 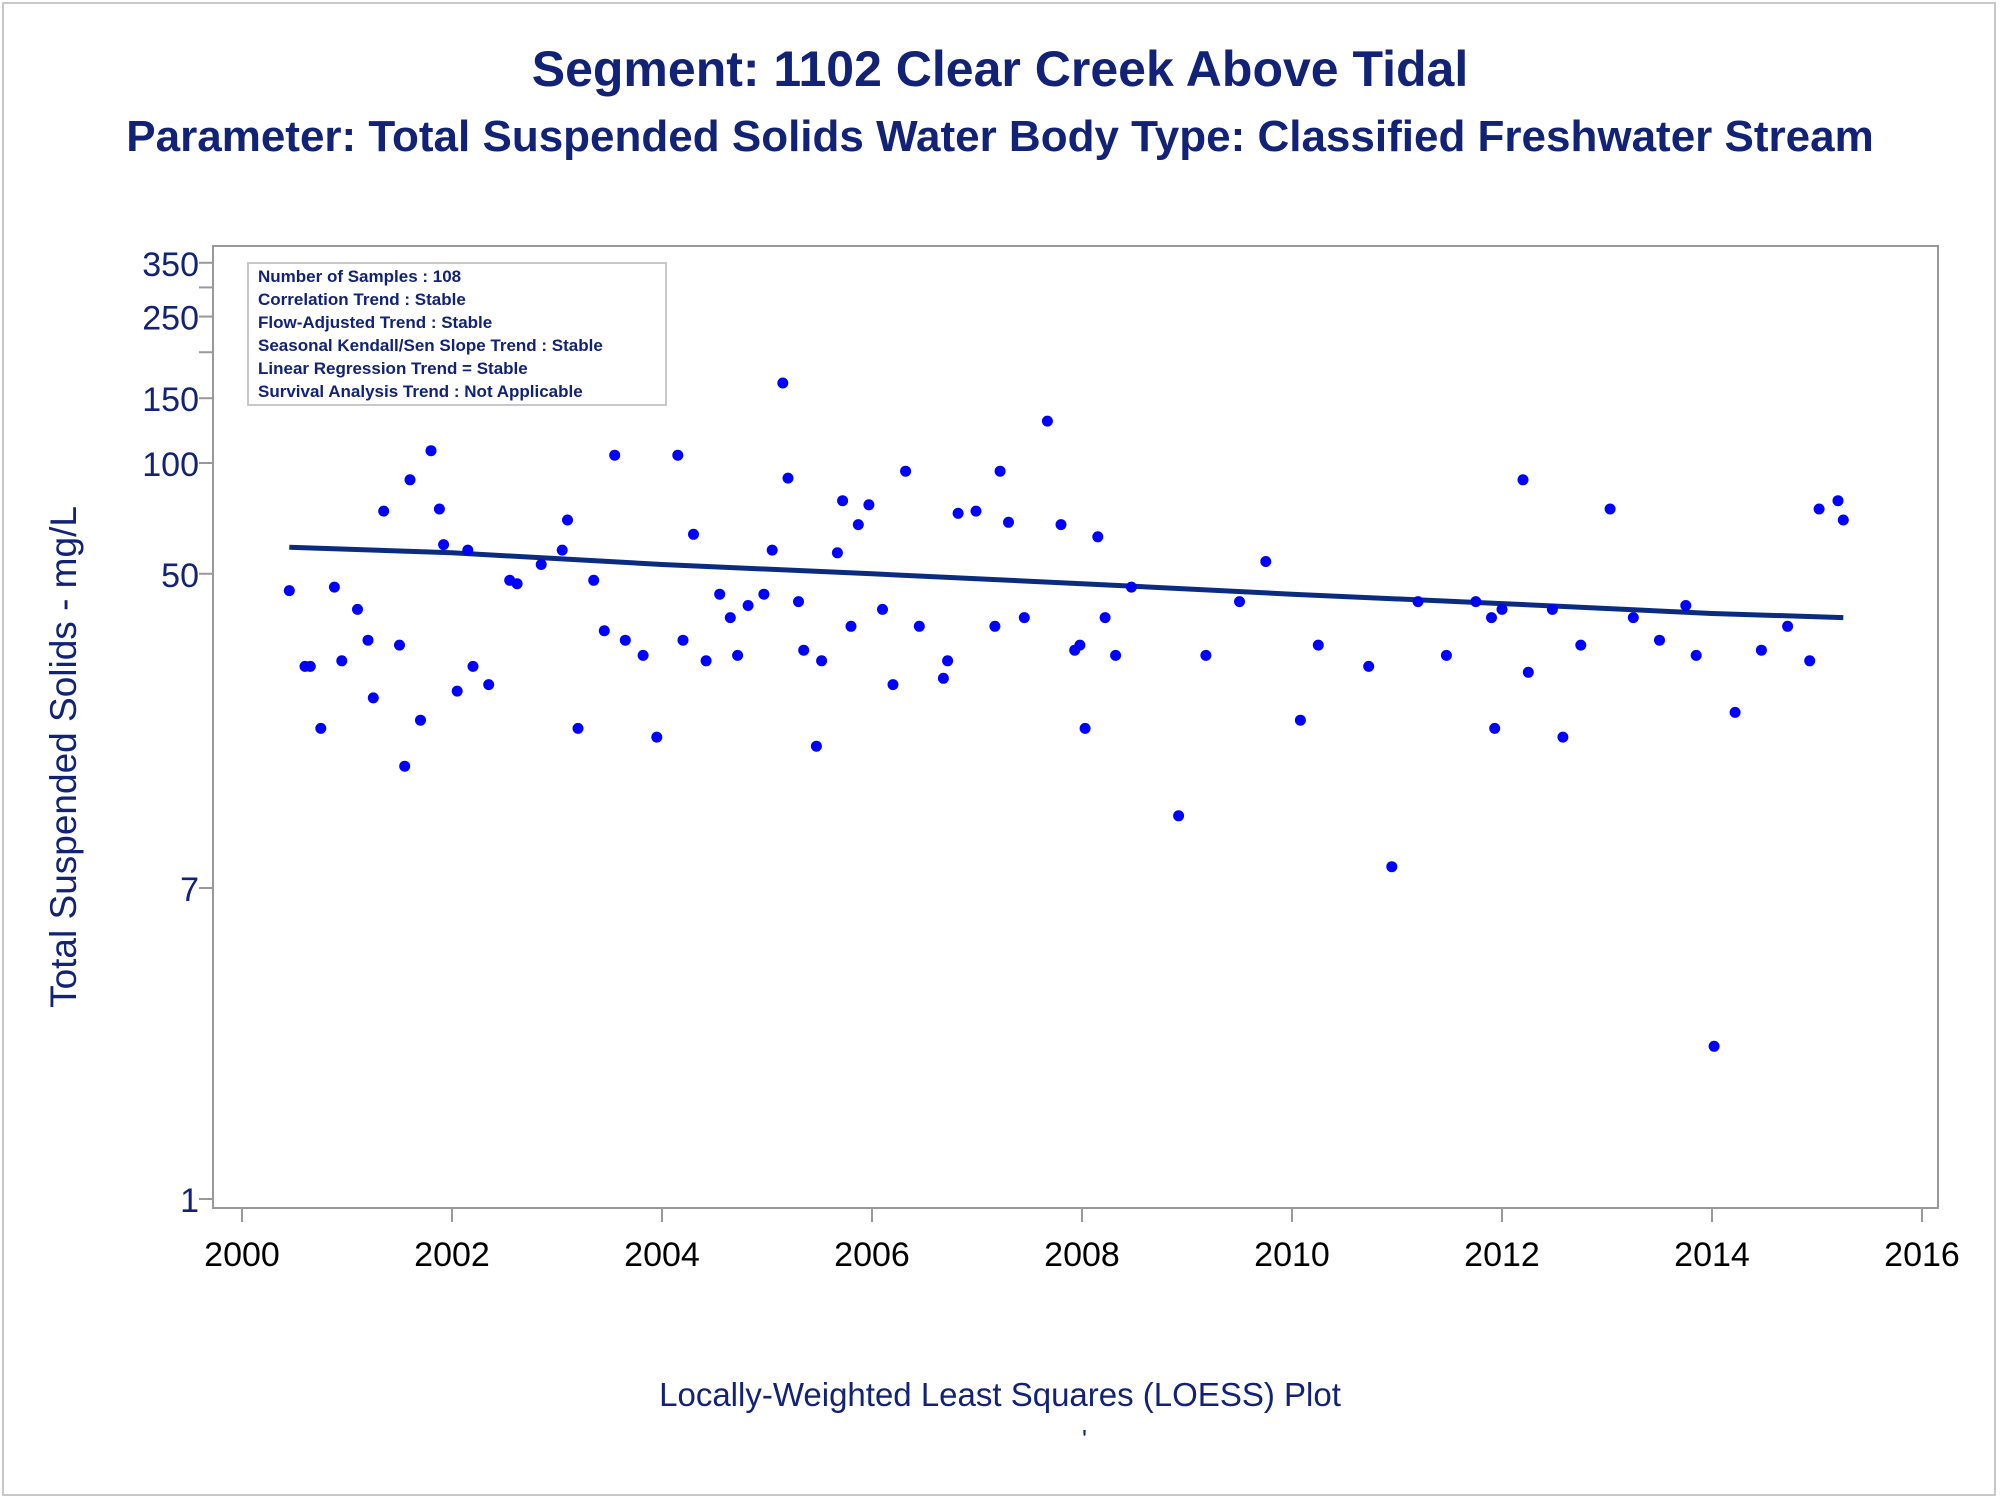 What do you see at coordinates (662, 1255) in the screenshot?
I see `x-tick-label: 2004` at bounding box center [662, 1255].